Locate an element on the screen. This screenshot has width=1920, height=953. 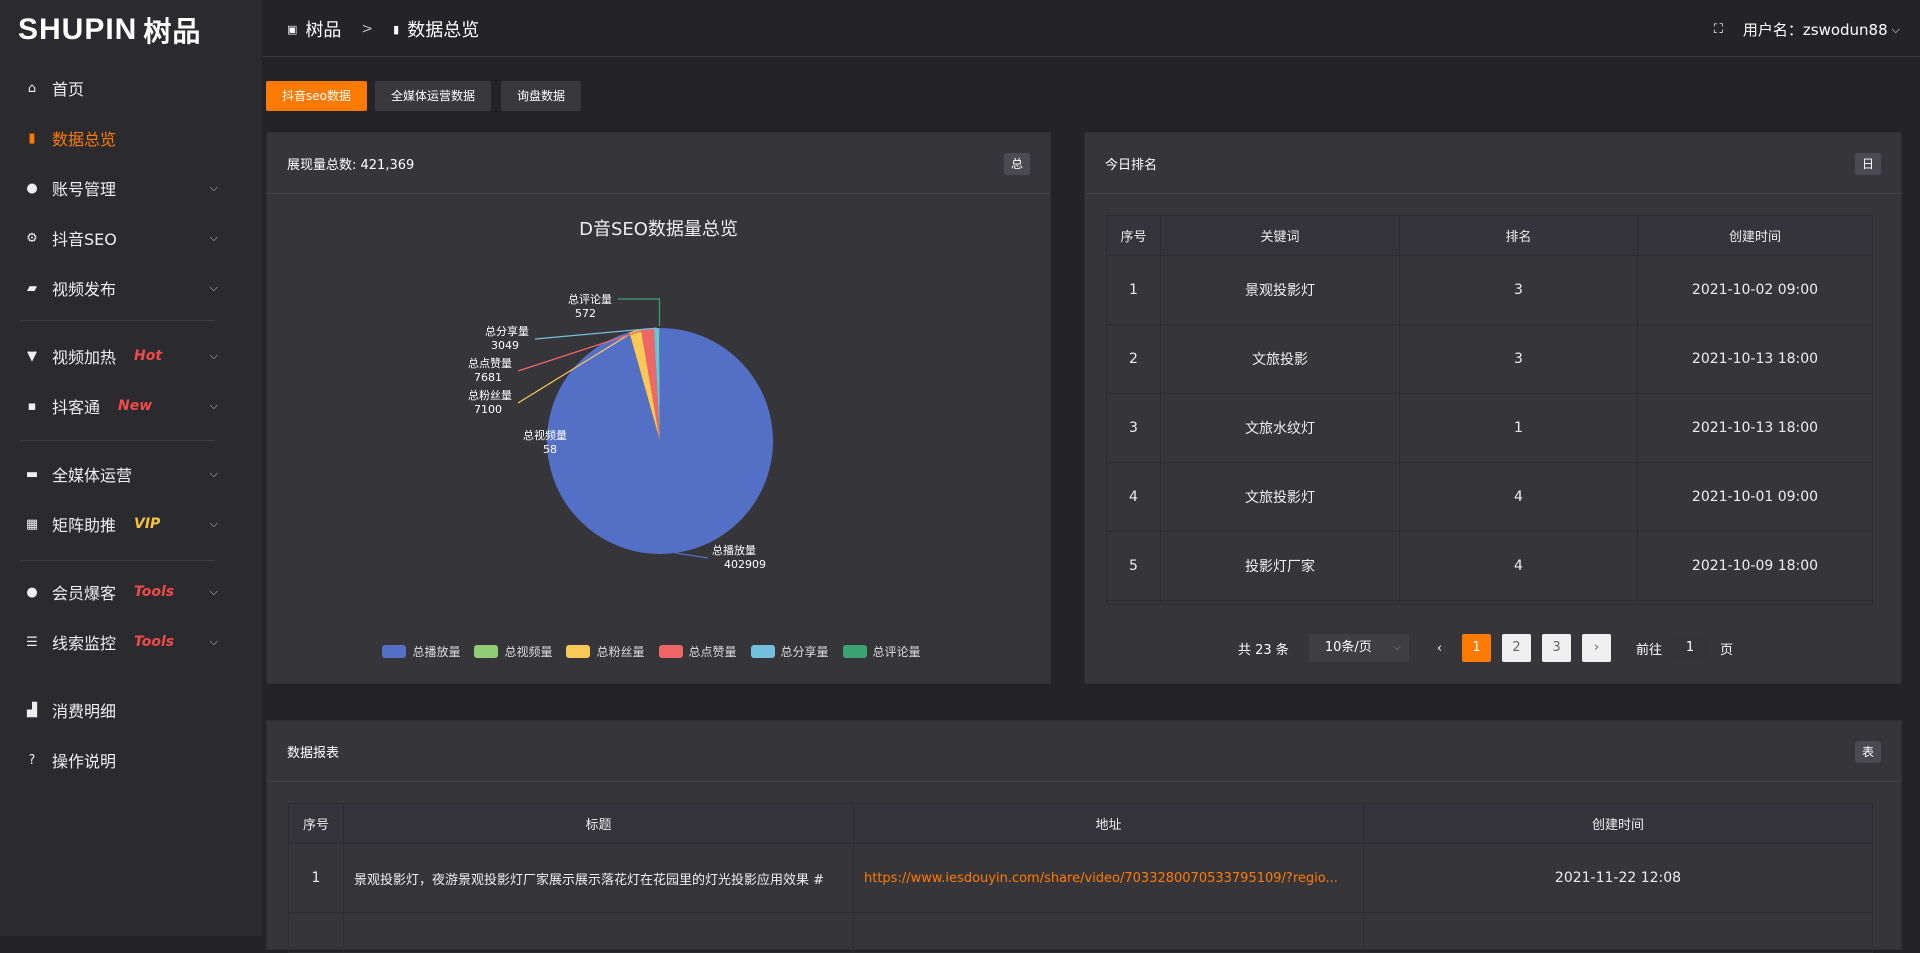
legend-label: 总视频量 is located at coordinates (528, 652).